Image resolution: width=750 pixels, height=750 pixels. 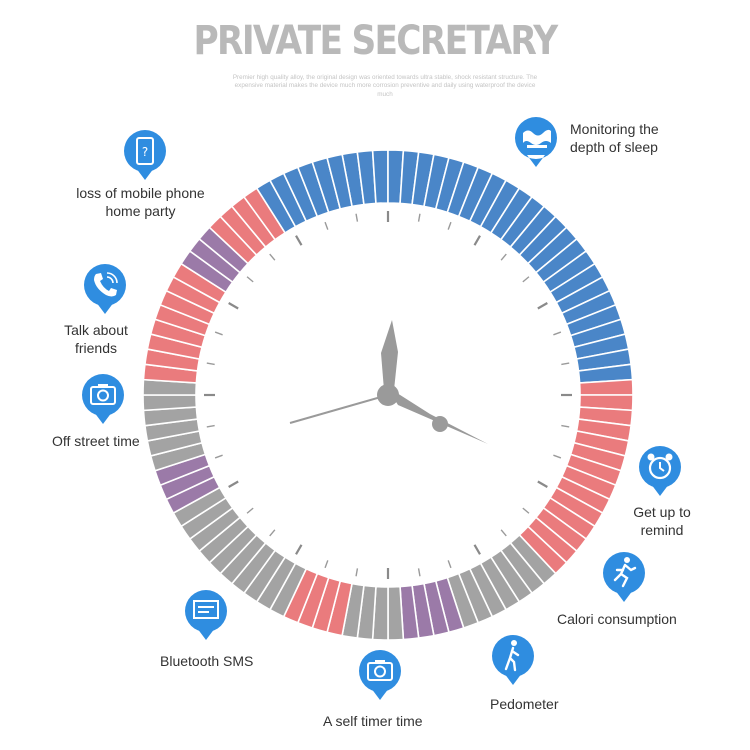 What do you see at coordinates (624, 577) in the screenshot?
I see `running-icon` at bounding box center [624, 577].